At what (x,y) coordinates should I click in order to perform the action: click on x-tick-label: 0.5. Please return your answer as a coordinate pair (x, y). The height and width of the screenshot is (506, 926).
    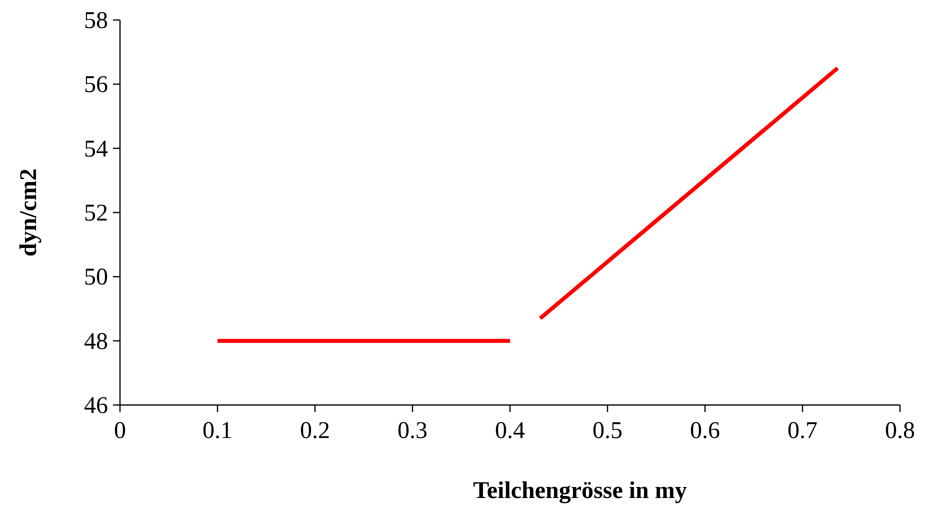
    Looking at the image, I should click on (607, 431).